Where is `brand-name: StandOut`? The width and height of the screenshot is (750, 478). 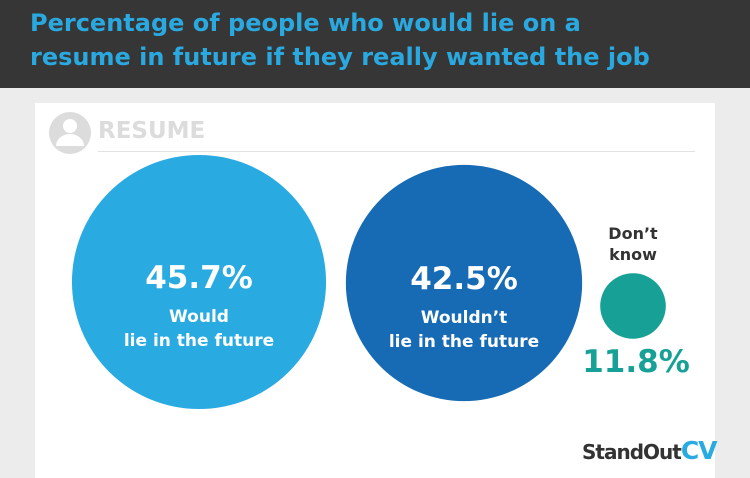 brand-name: StandOut is located at coordinates (632, 452).